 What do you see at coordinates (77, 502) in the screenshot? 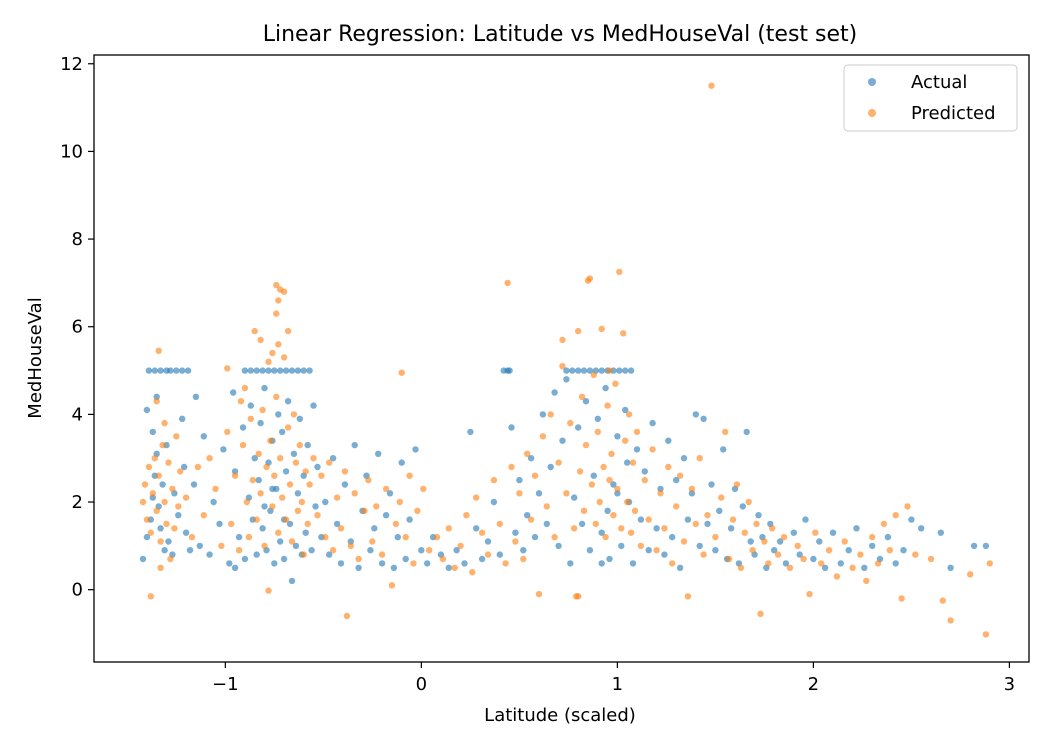
I see `y-tick-label: 2` at bounding box center [77, 502].